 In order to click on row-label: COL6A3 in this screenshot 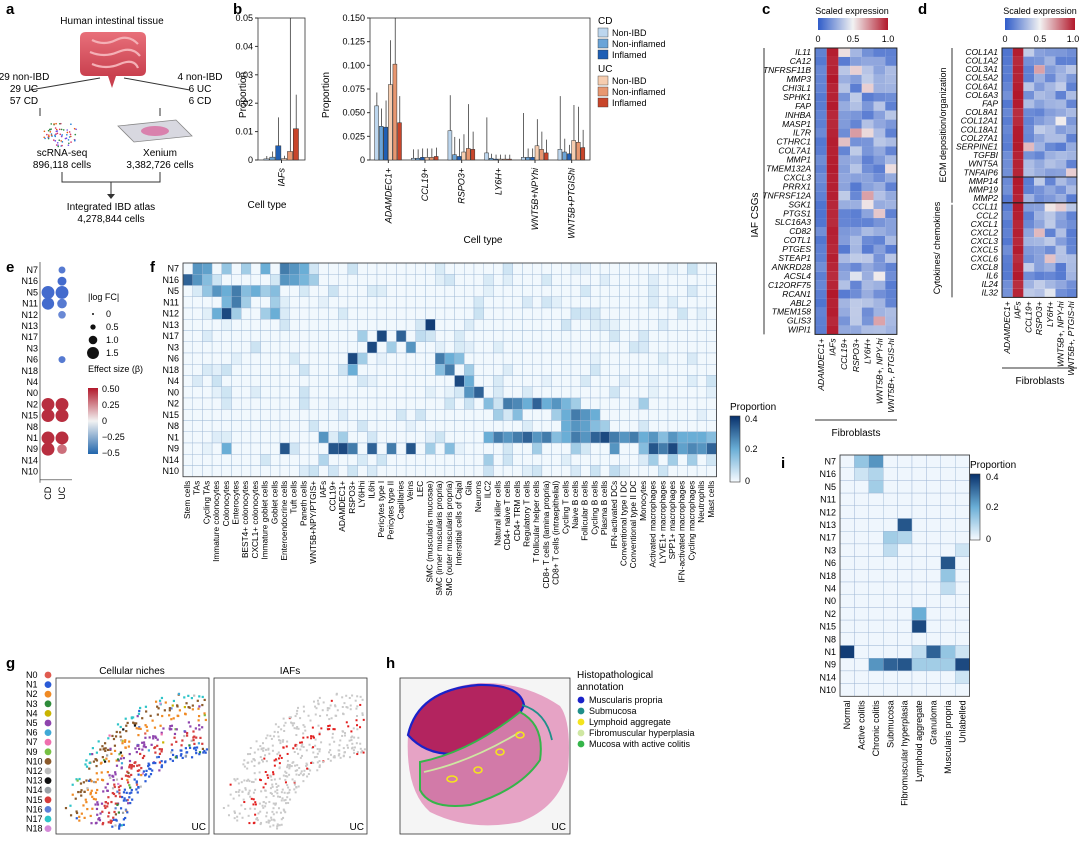, I will do `click(981, 95)`.